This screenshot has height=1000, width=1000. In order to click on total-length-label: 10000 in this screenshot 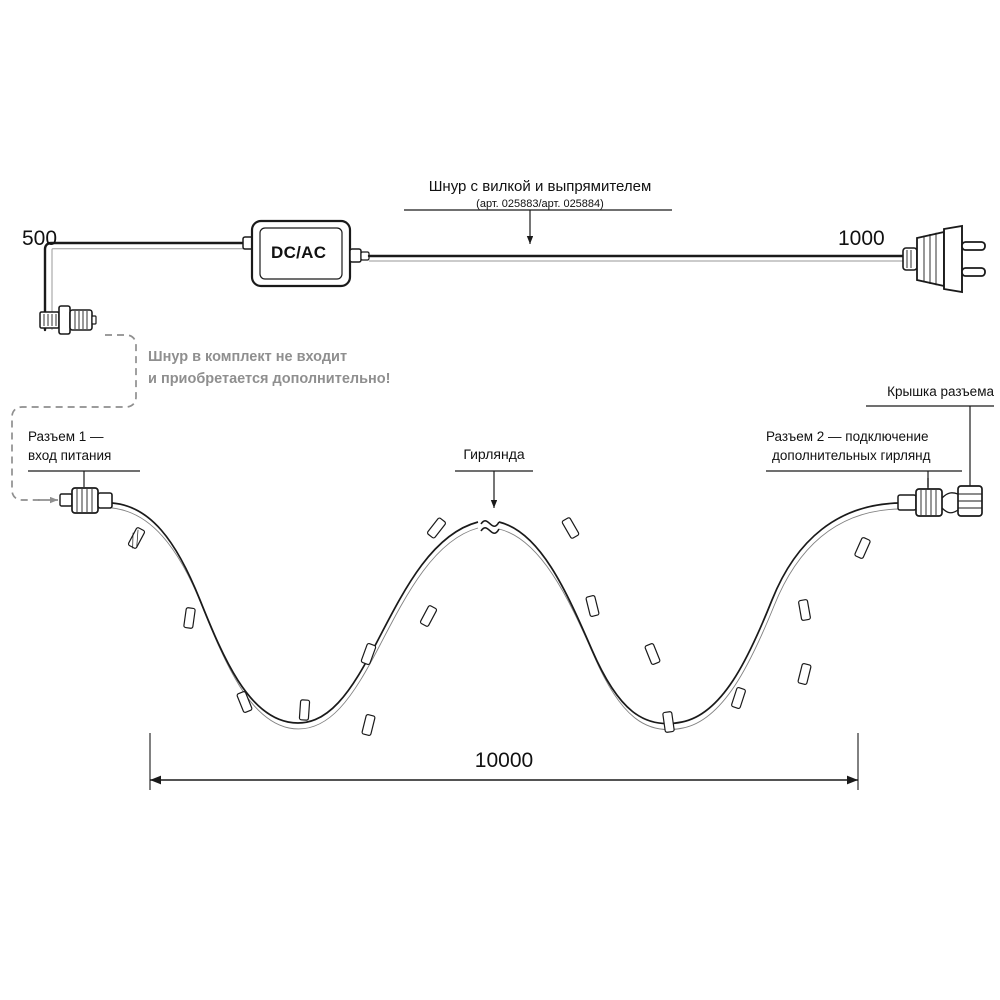, I will do `click(504, 760)`.